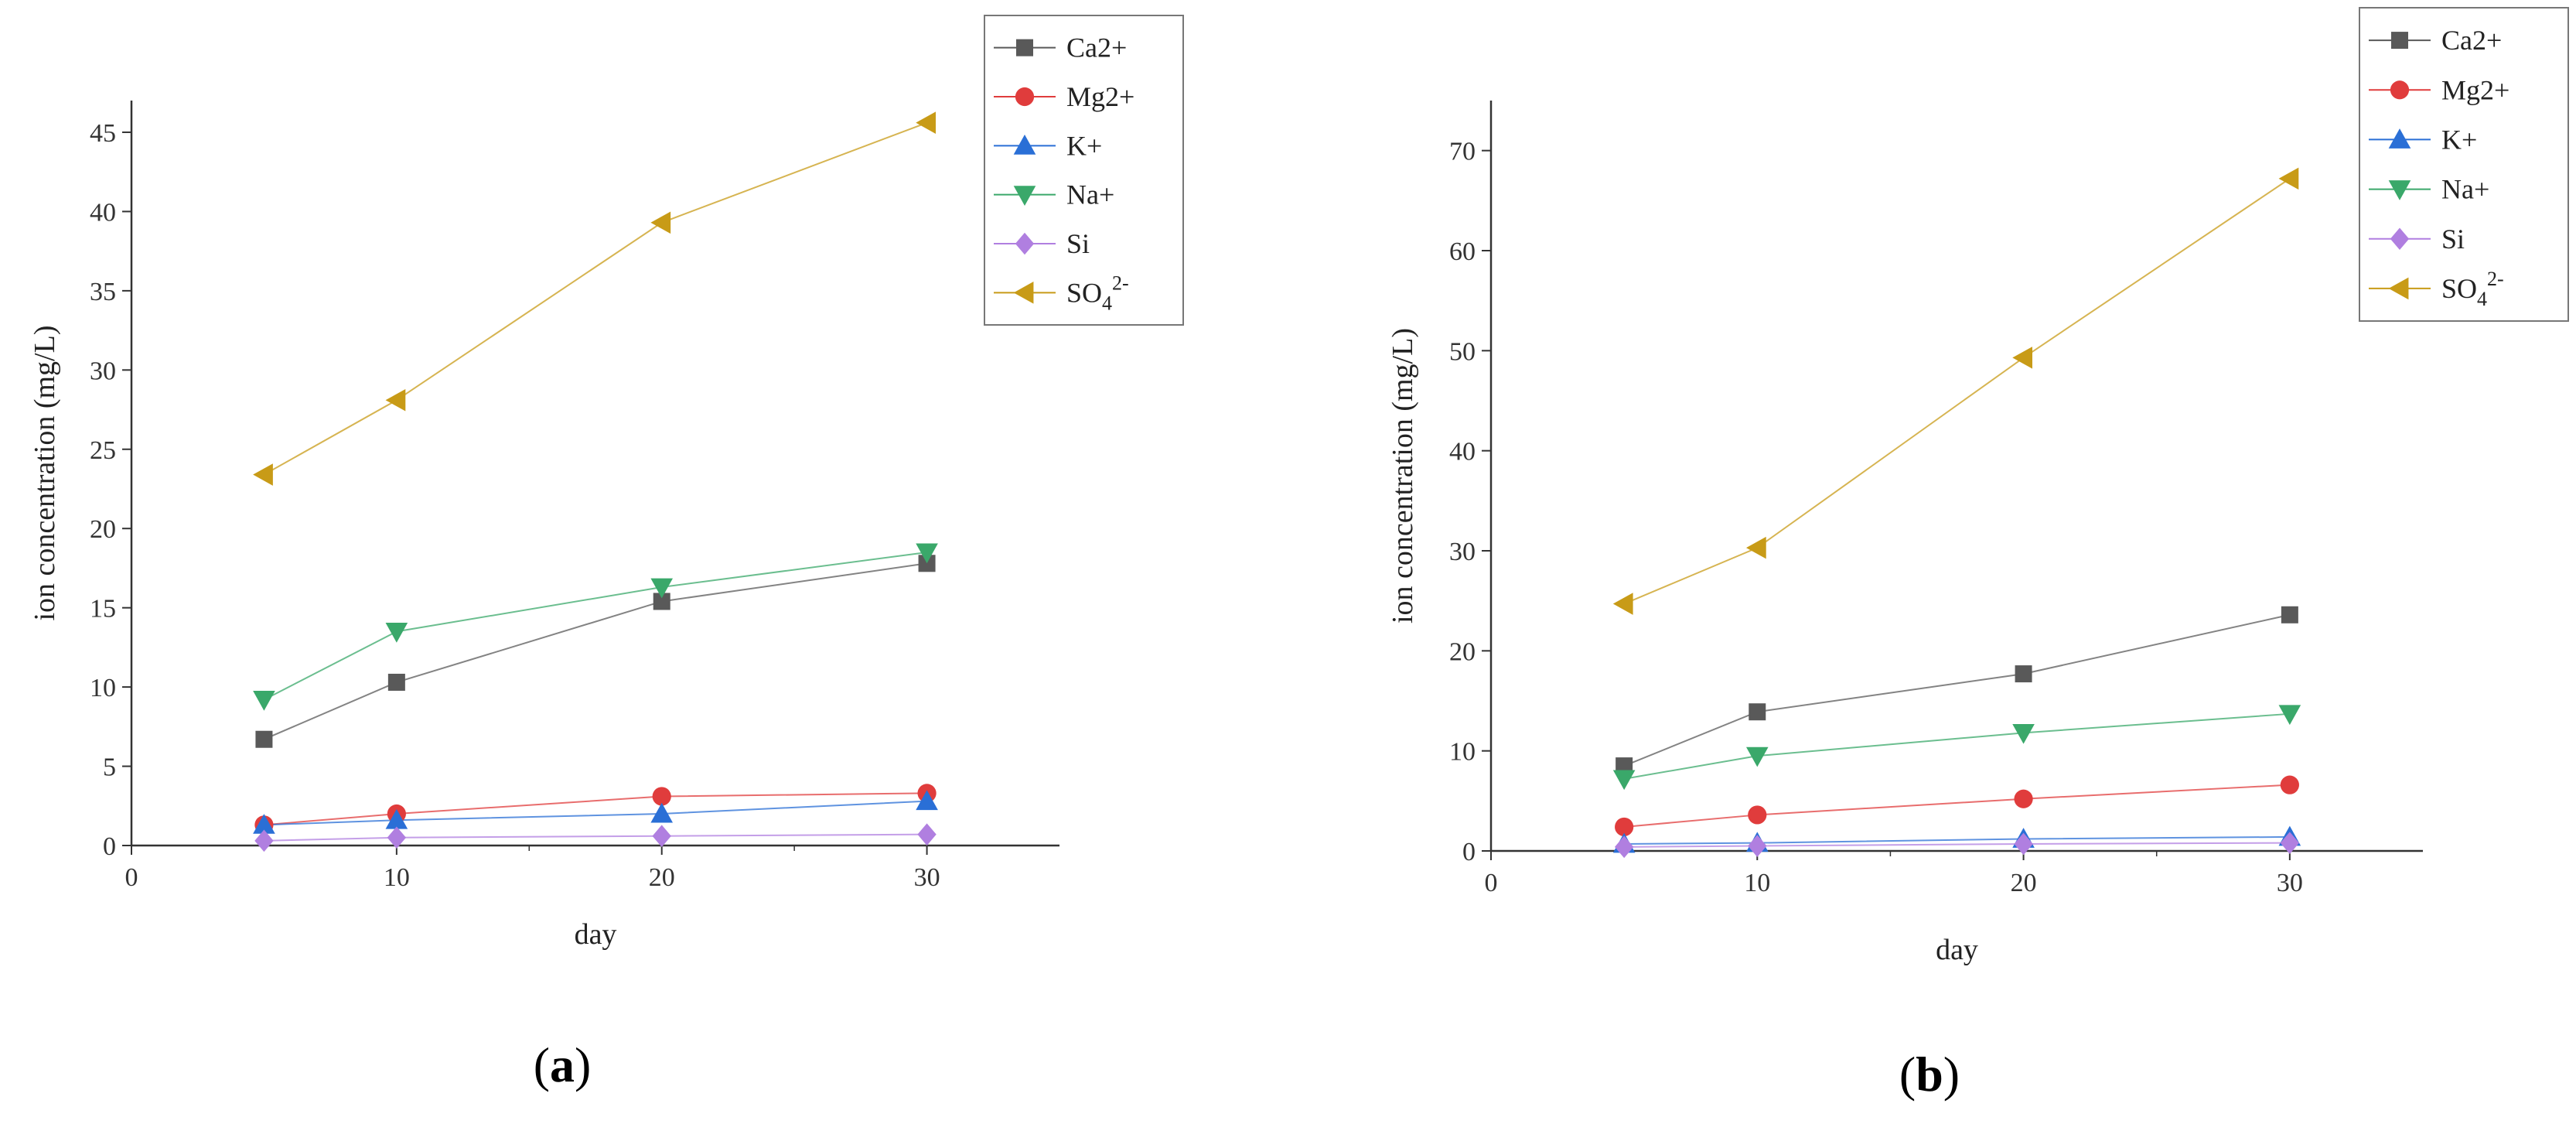 The width and height of the screenshot is (2576, 1124). I want to click on chart-a-y-tick-label: 45, so click(103, 134).